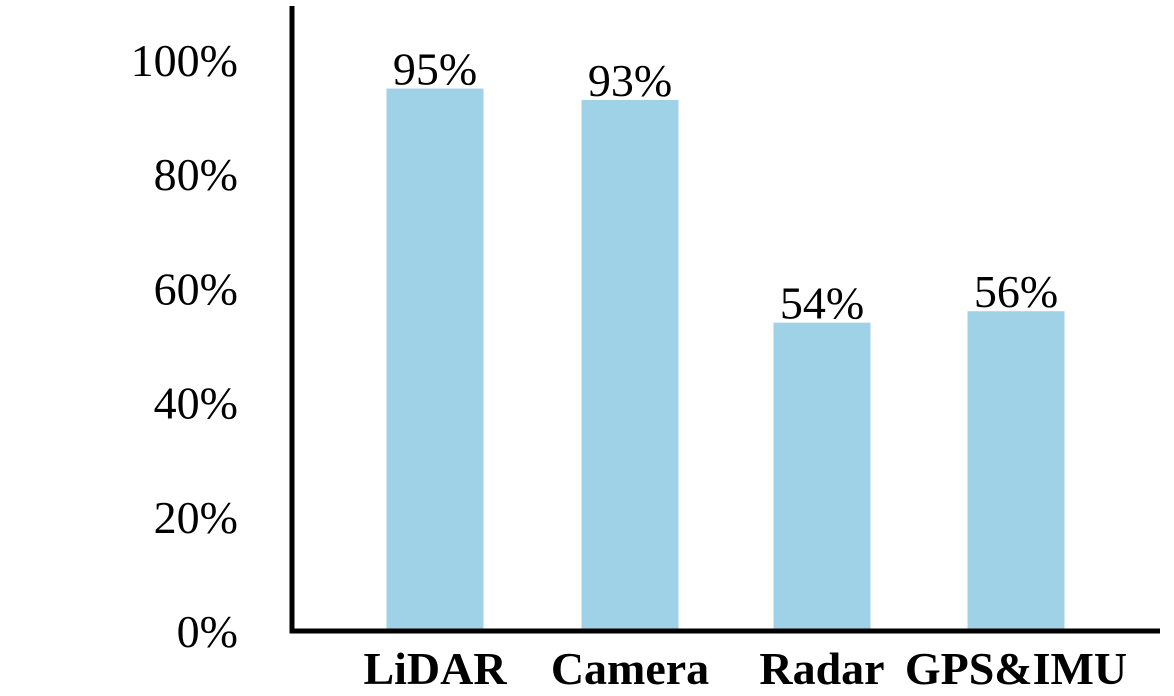 This screenshot has width=1174, height=696. What do you see at coordinates (822, 303) in the screenshot?
I see `data-label: 54%` at bounding box center [822, 303].